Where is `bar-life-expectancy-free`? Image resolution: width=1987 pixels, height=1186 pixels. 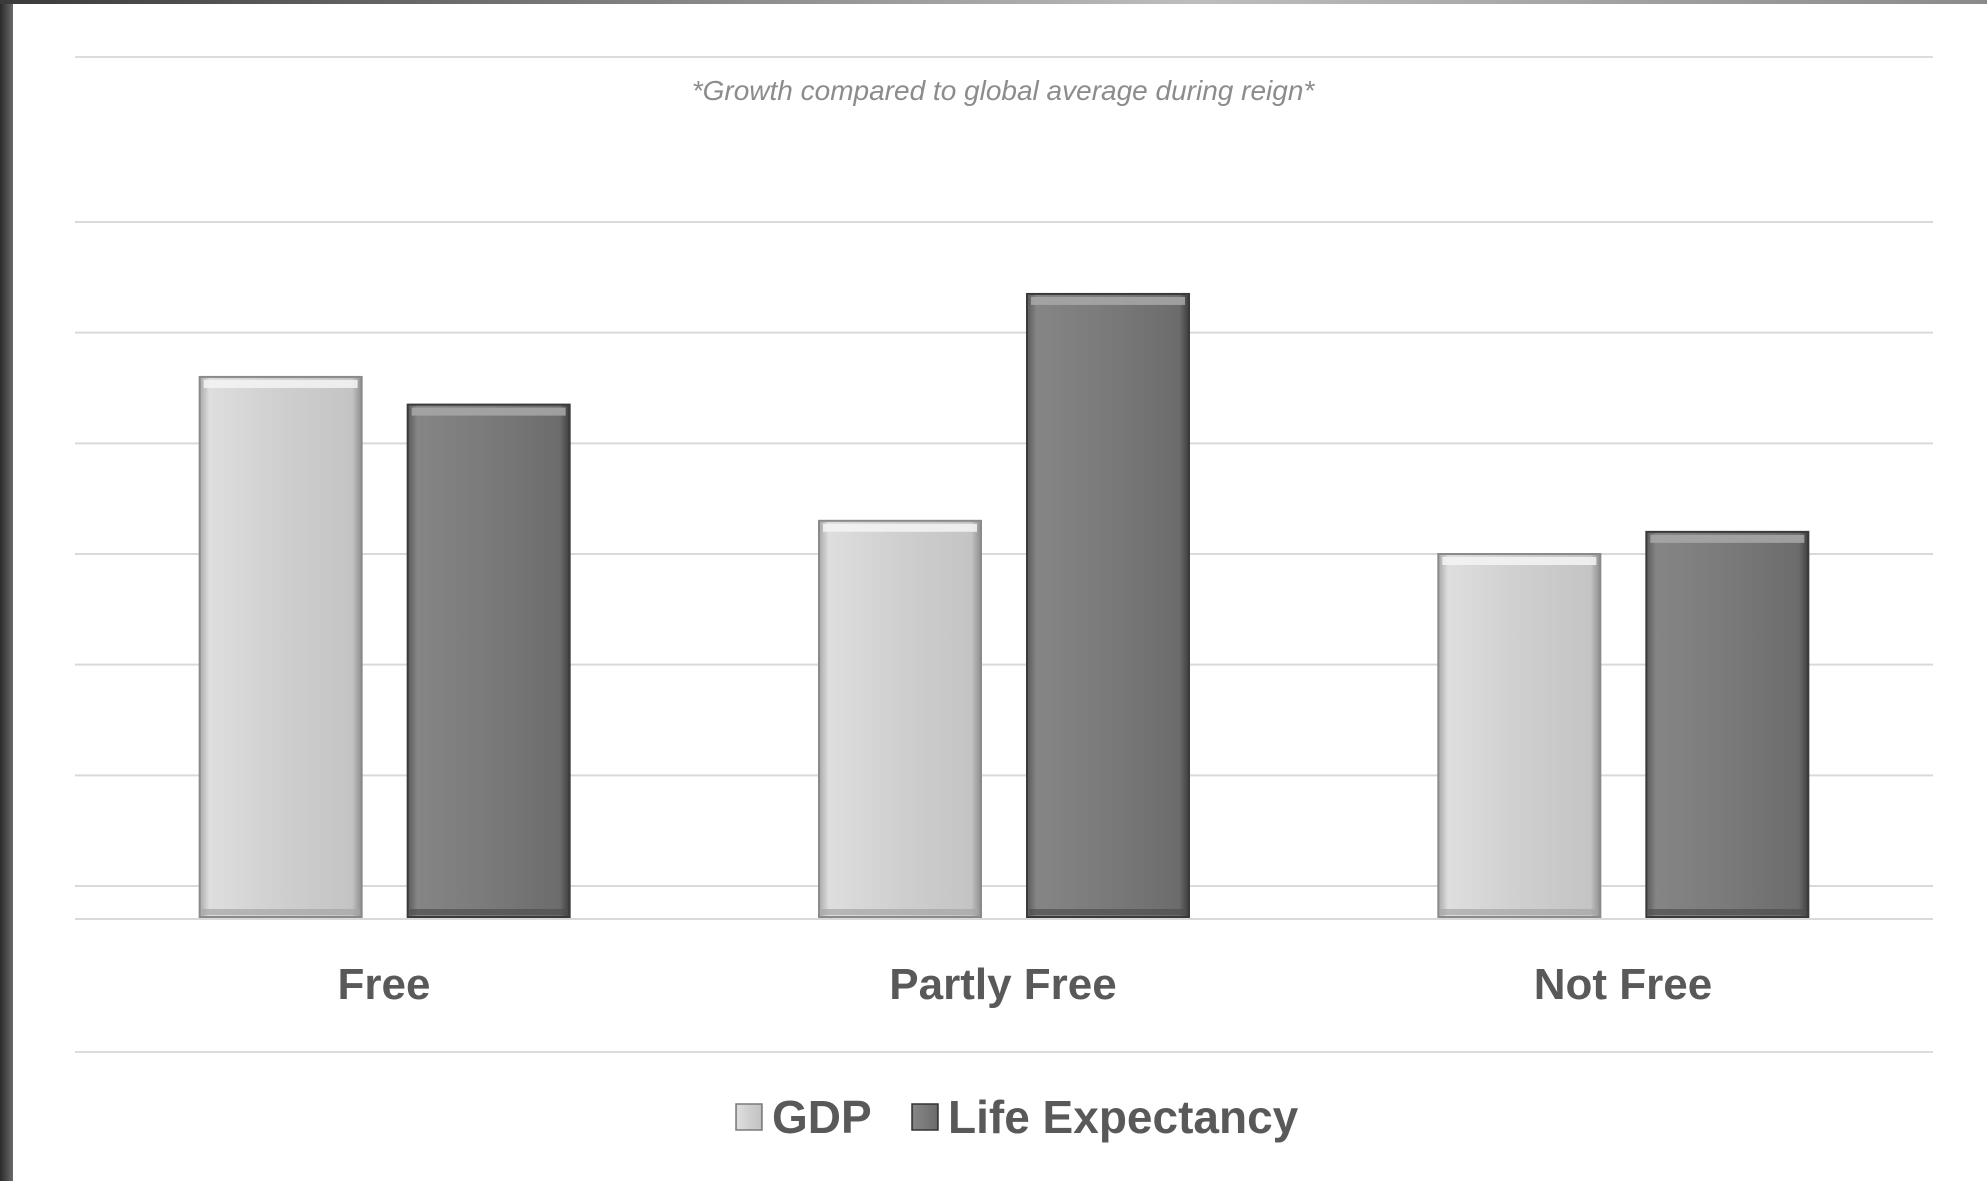 bar-life-expectancy-free is located at coordinates (488, 661).